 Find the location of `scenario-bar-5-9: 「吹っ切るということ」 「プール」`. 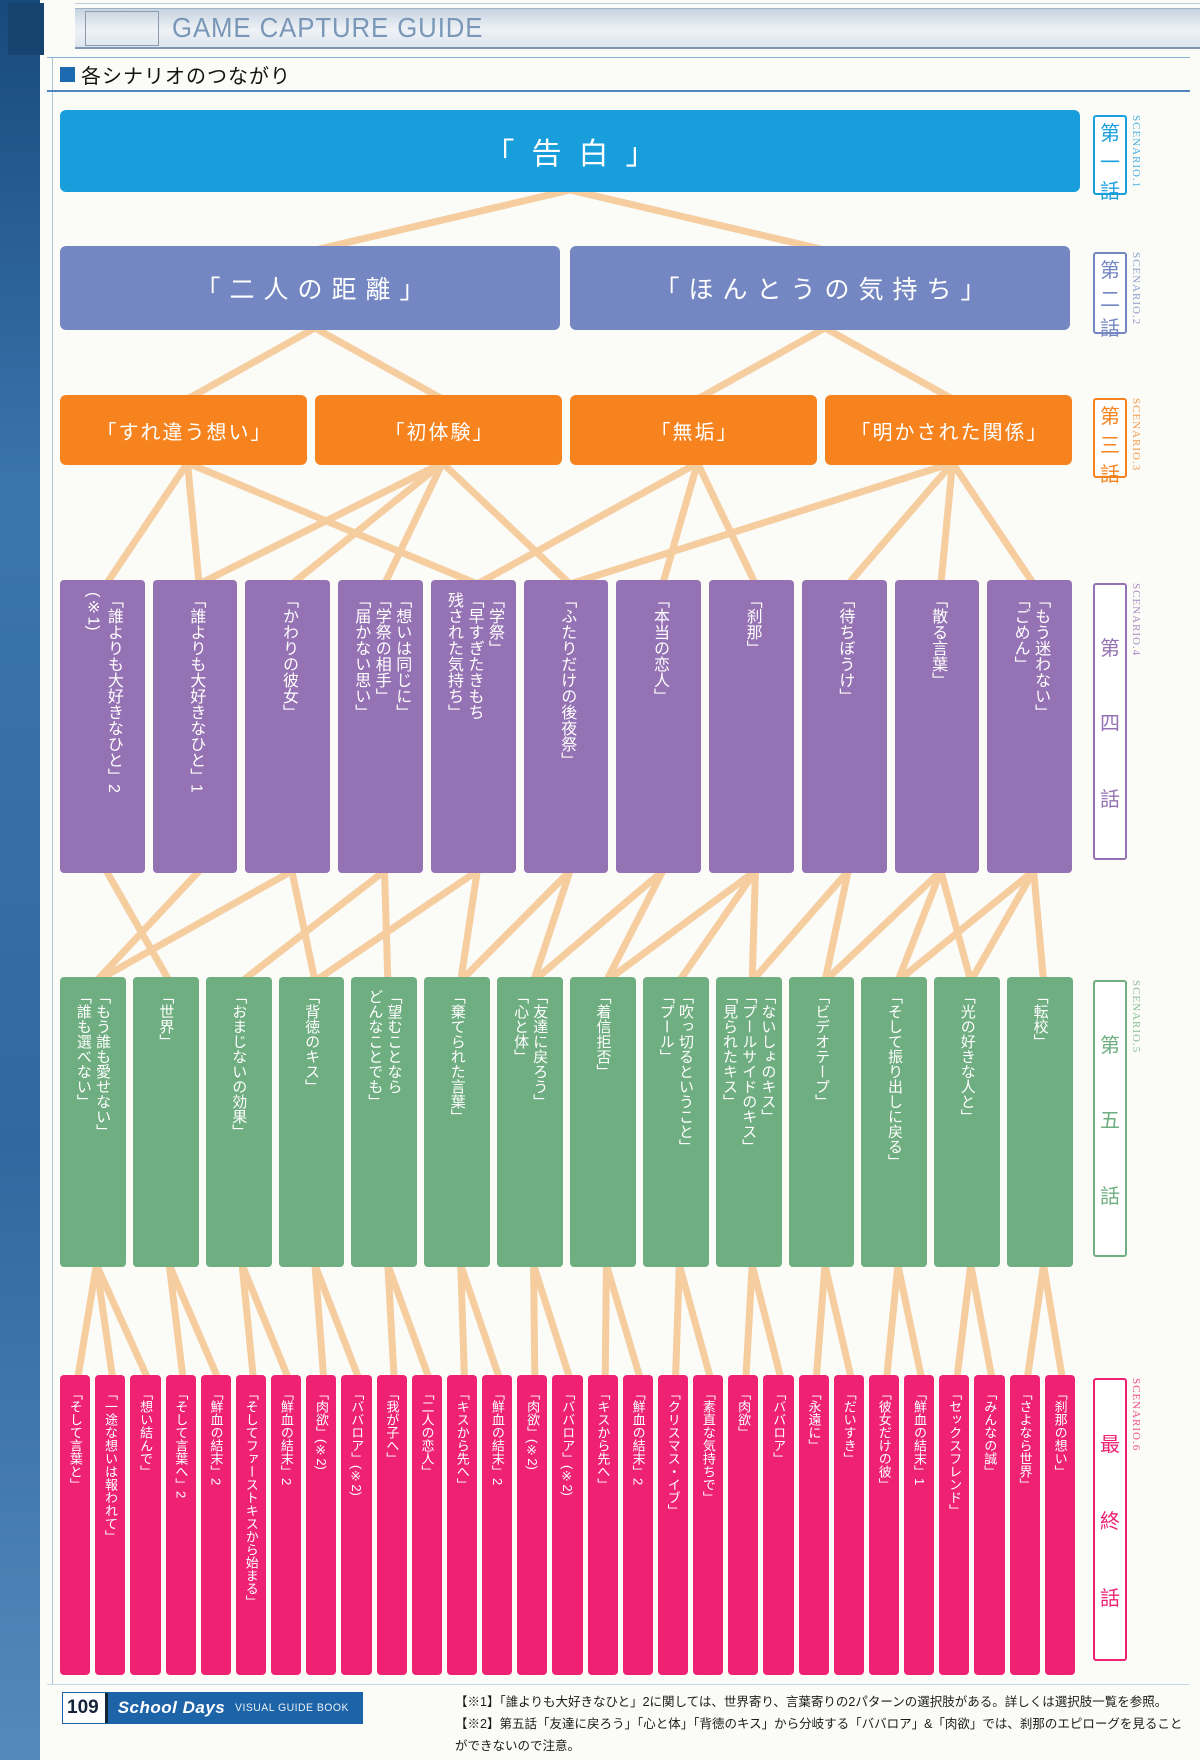

scenario-bar-5-9: 「吹っ切るということ」 「プール」 is located at coordinates (675, 1122).